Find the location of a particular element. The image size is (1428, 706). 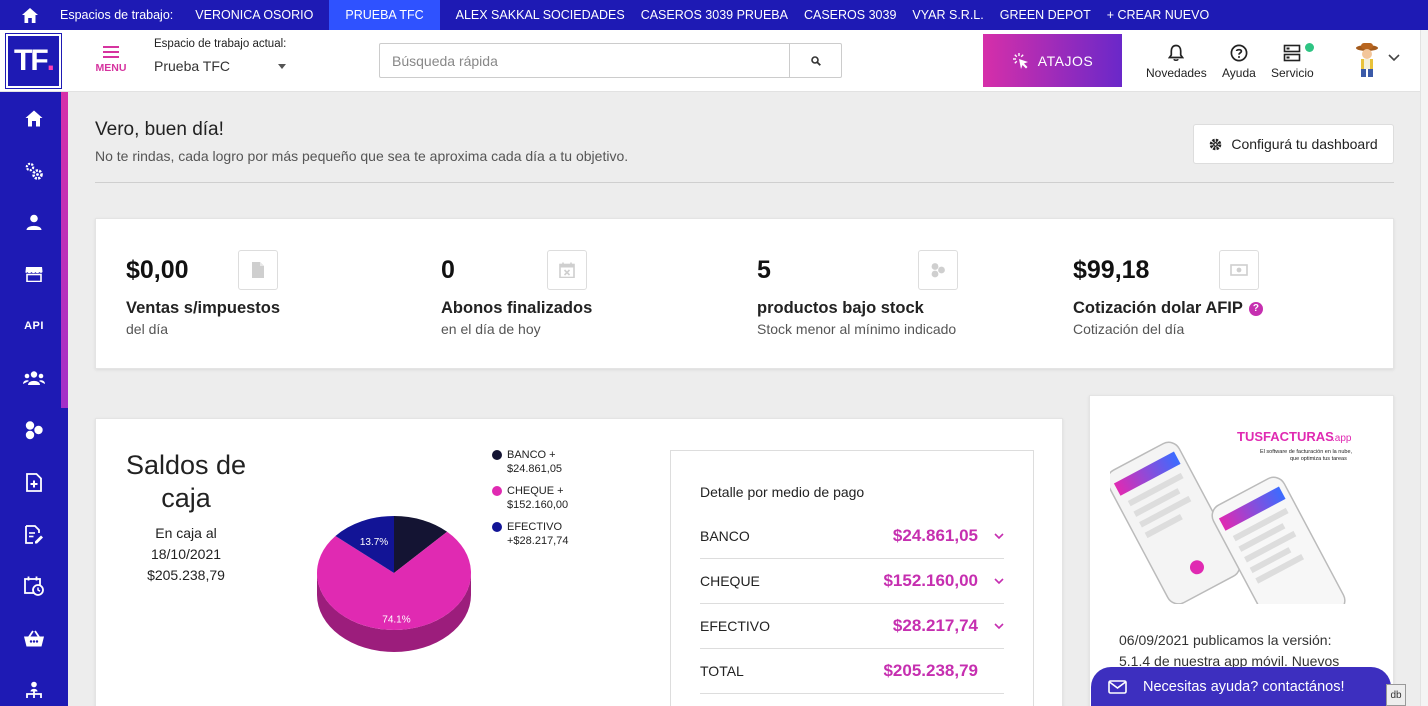

stat-value: 0 is located at coordinates (448, 270).